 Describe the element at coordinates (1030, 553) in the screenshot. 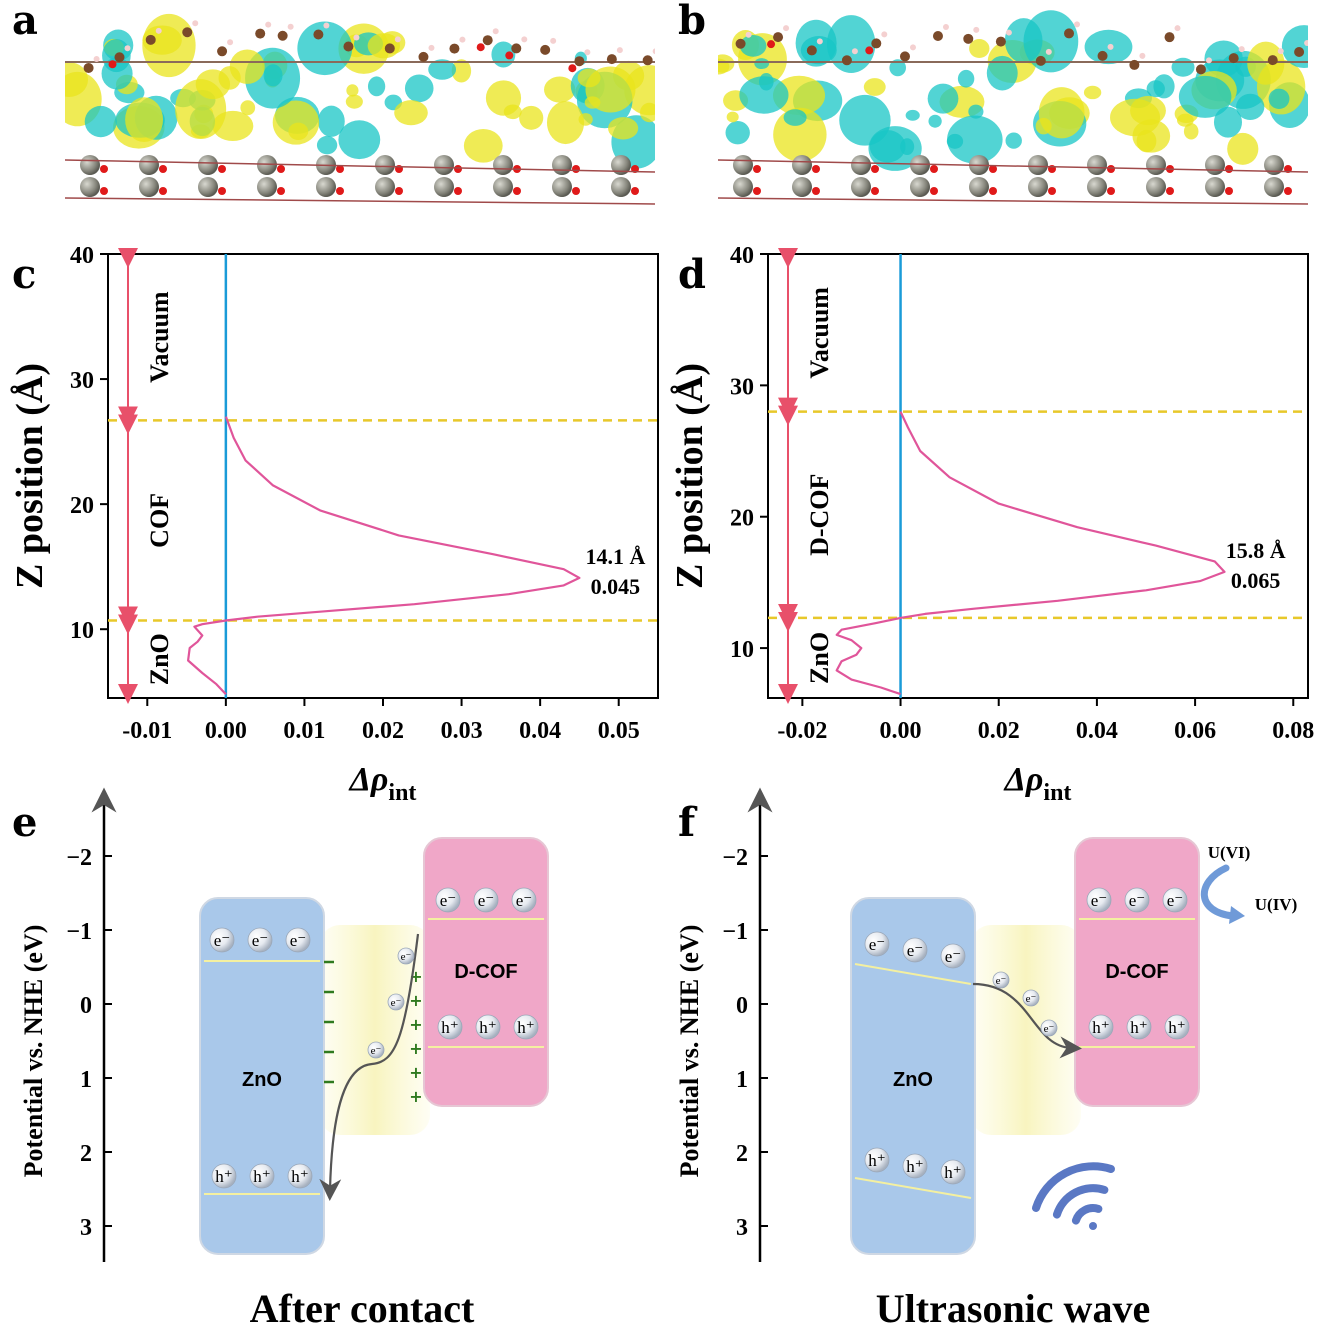

I see `density-curve` at that location.